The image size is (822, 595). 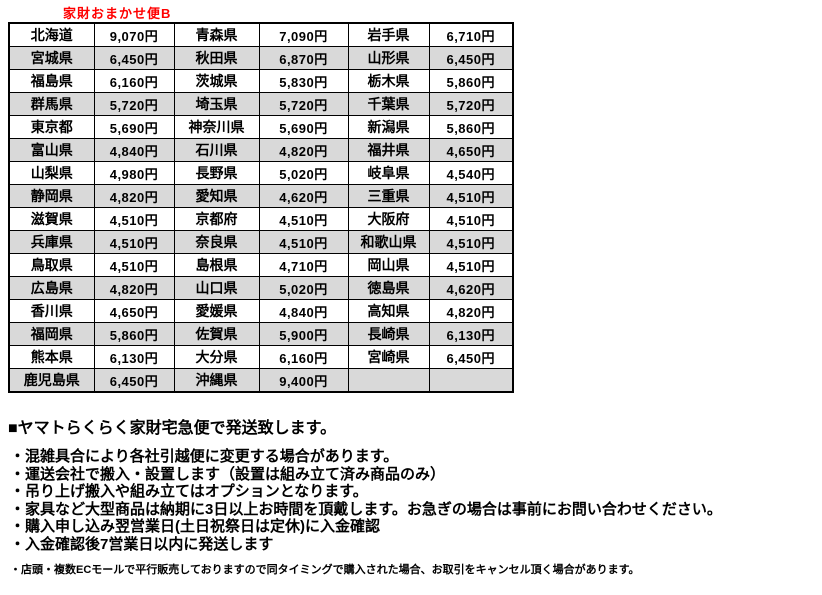 I want to click on prefecture-cell: 富山県, so click(x=51, y=150).